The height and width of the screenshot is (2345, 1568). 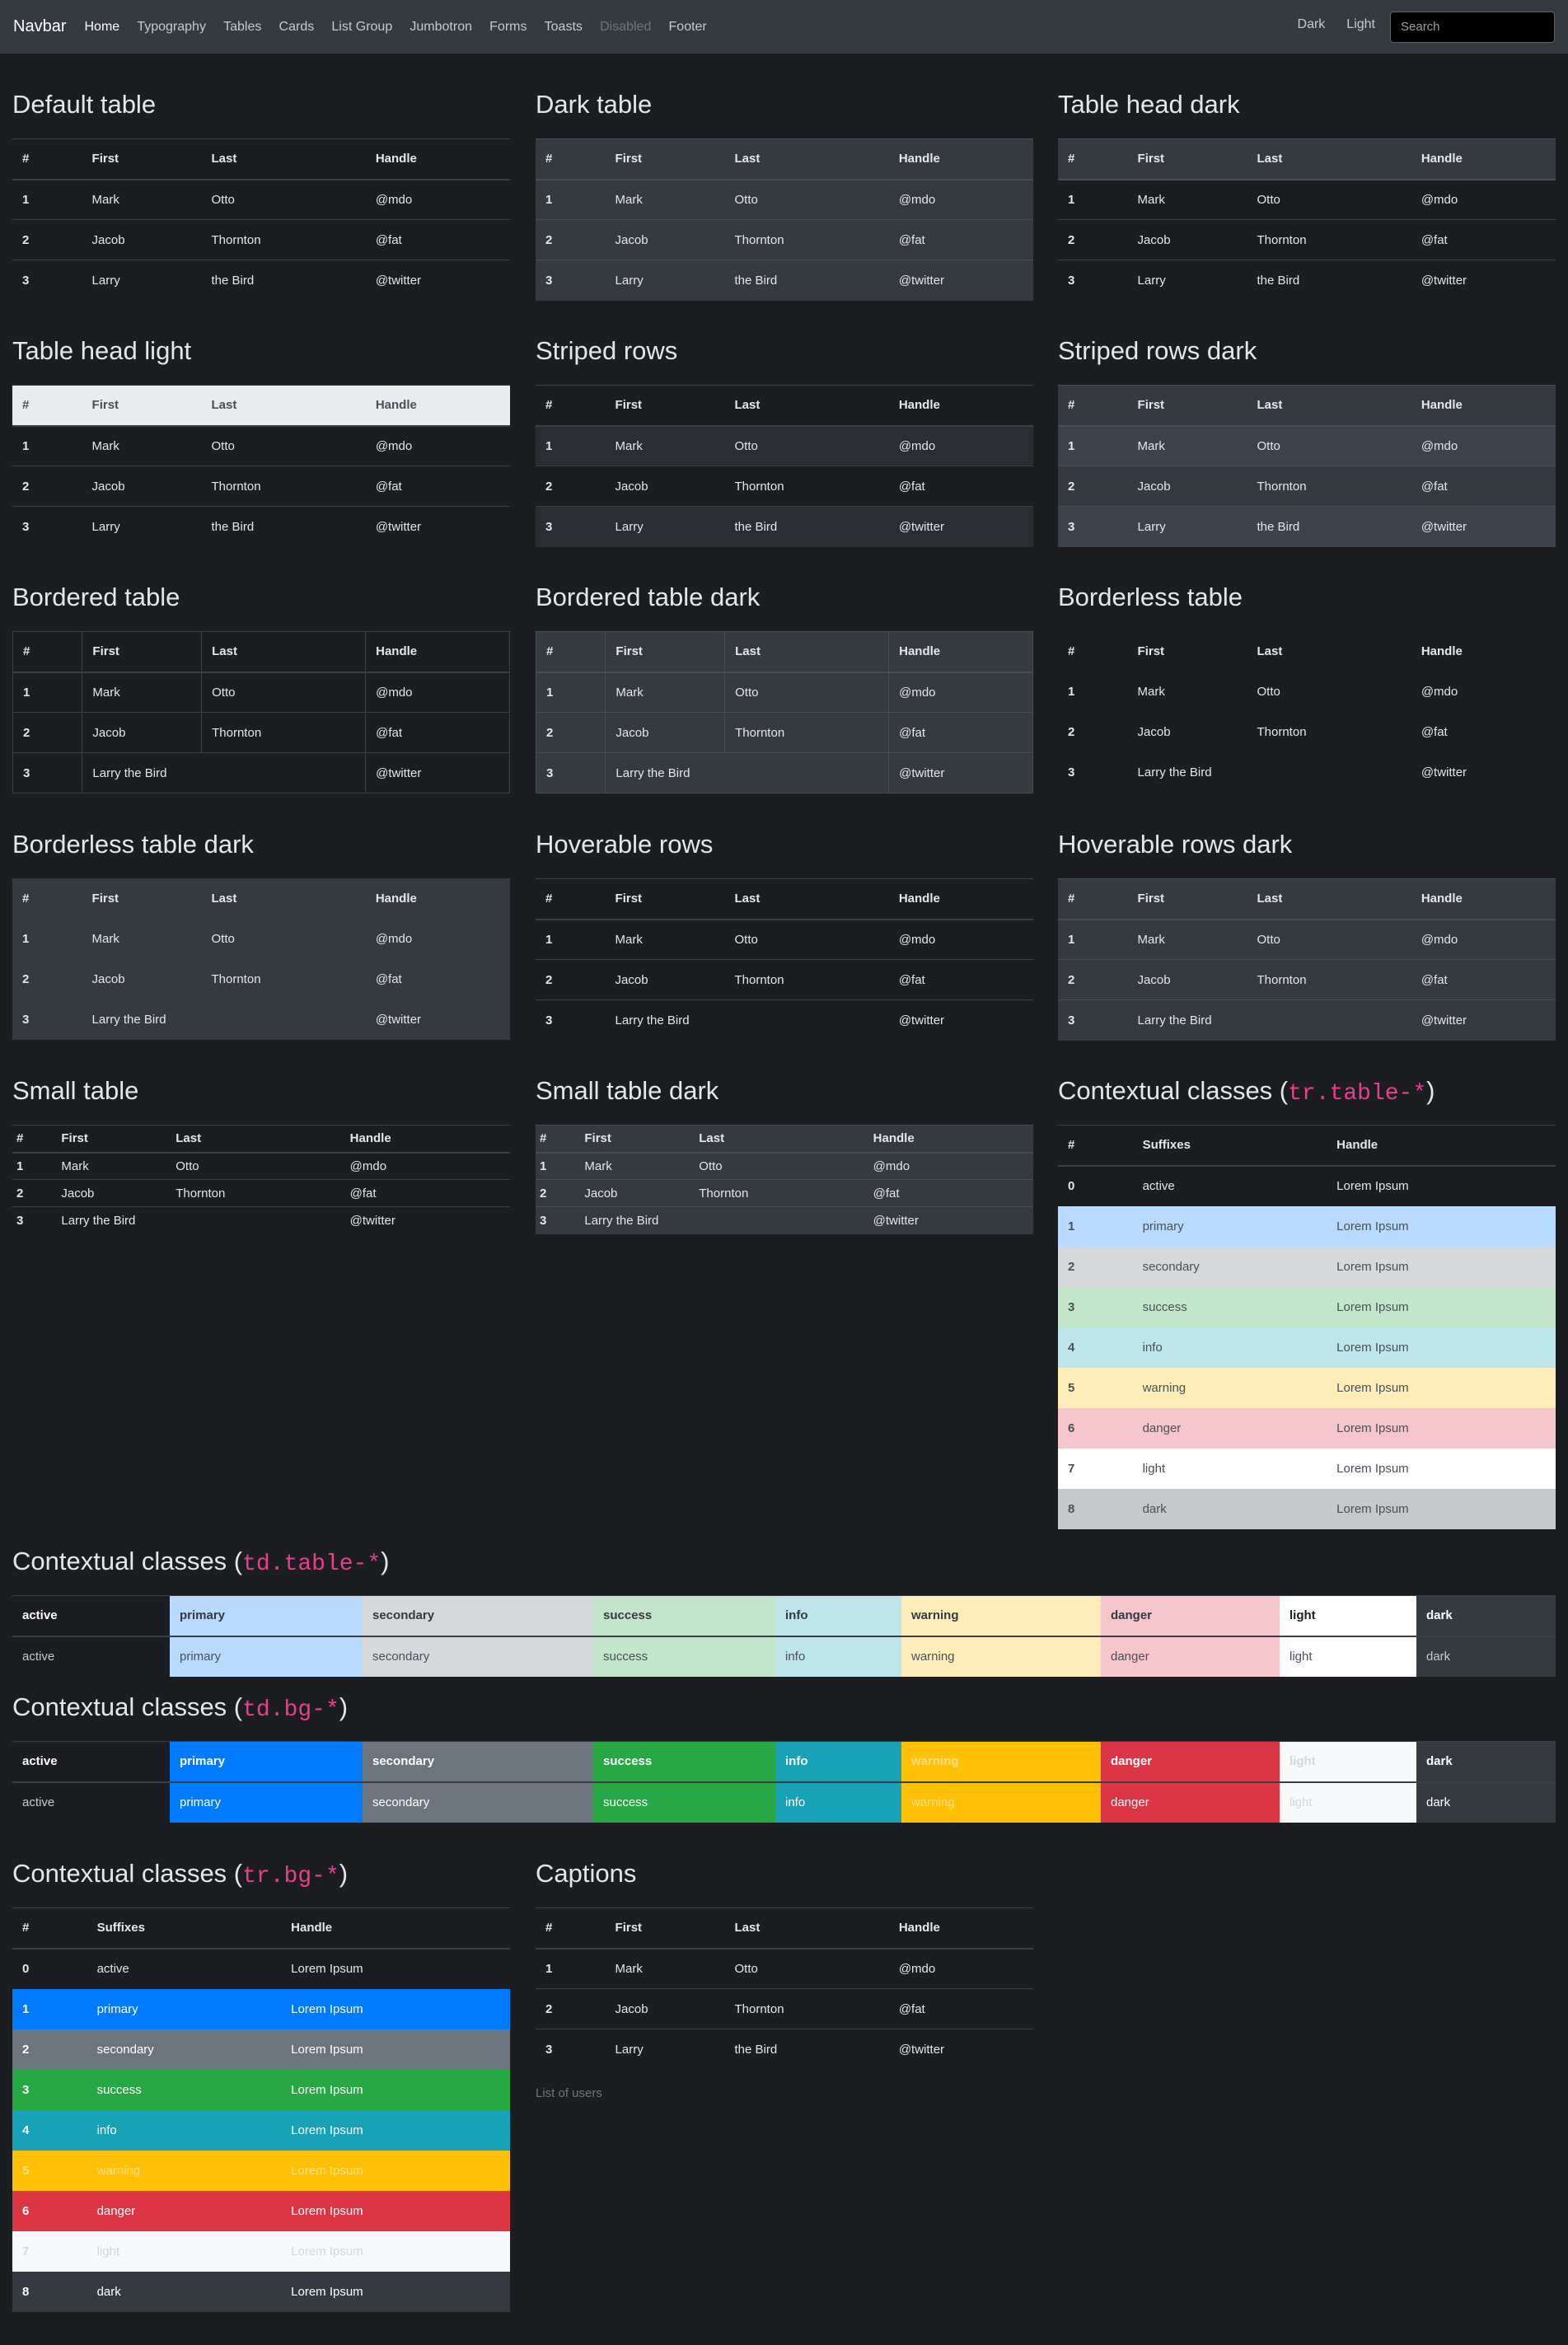 I want to click on table-cell: primary, so click(x=117, y=2008).